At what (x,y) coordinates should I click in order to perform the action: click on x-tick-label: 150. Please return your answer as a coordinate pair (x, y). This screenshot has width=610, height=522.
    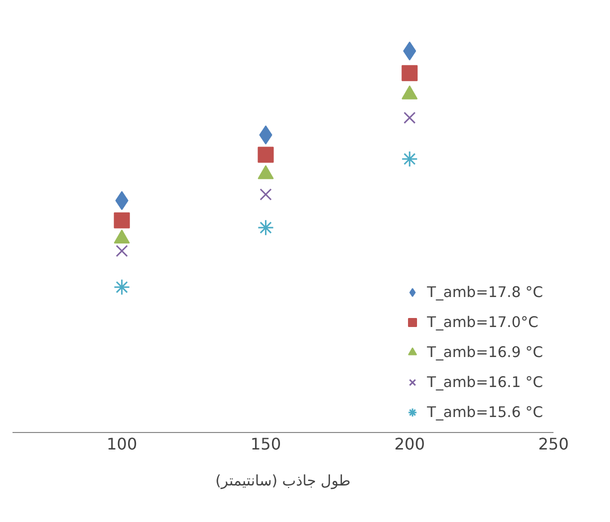
    Looking at the image, I should click on (266, 444).